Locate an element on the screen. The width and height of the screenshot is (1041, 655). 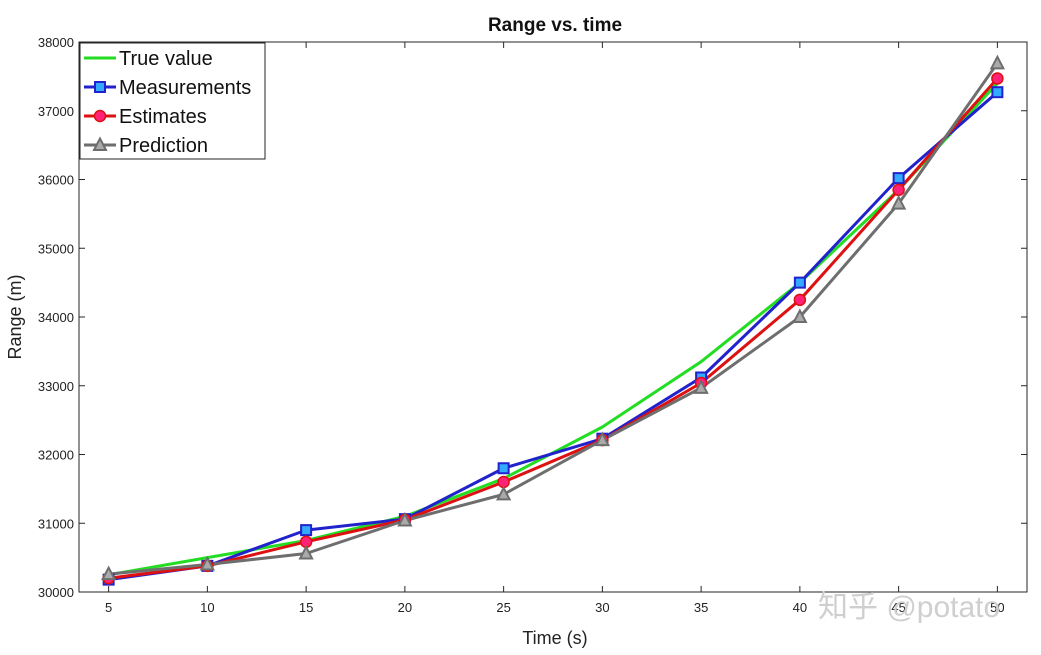
y-tick-label: 38000 is located at coordinates (56, 42).